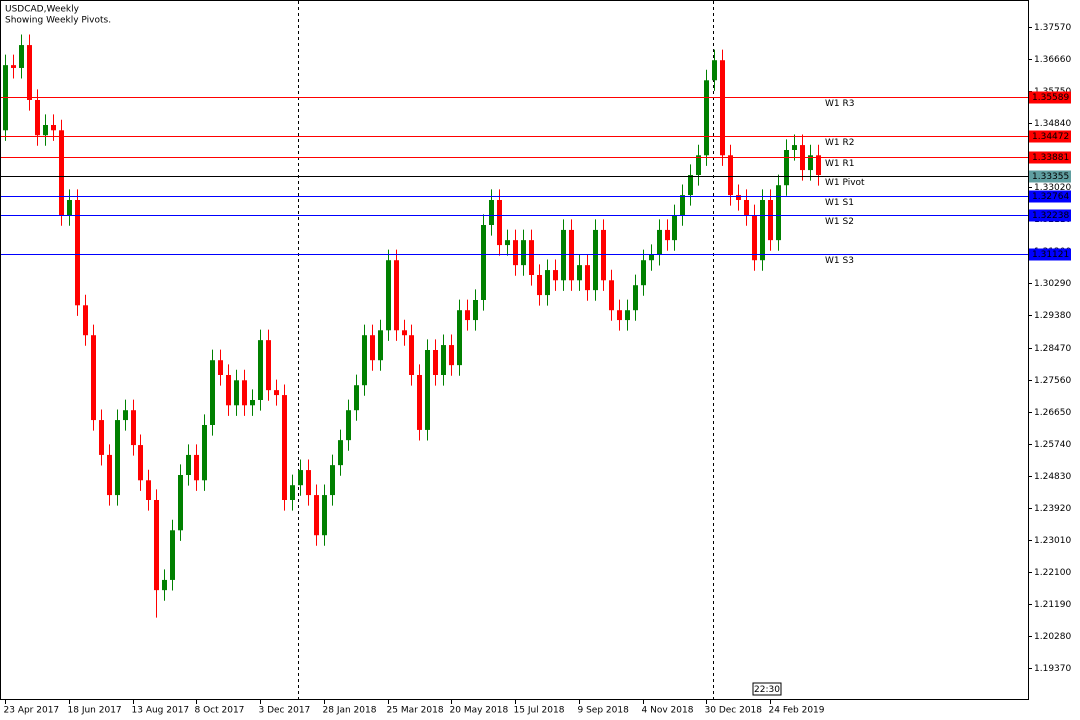 The image size is (1080, 720). I want to click on y-tick-label: 1.20280, so click(1052, 637).